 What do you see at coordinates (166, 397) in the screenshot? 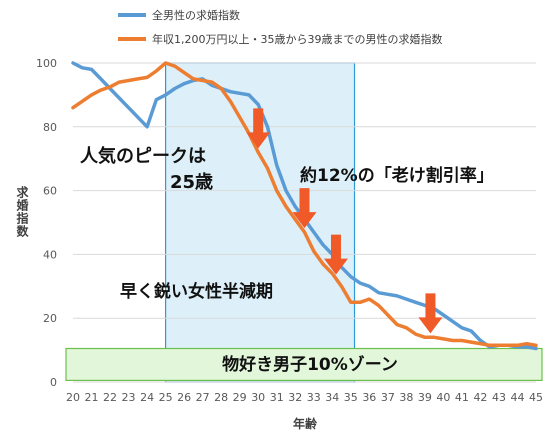
I see `x-tick-label: 25` at bounding box center [166, 397].